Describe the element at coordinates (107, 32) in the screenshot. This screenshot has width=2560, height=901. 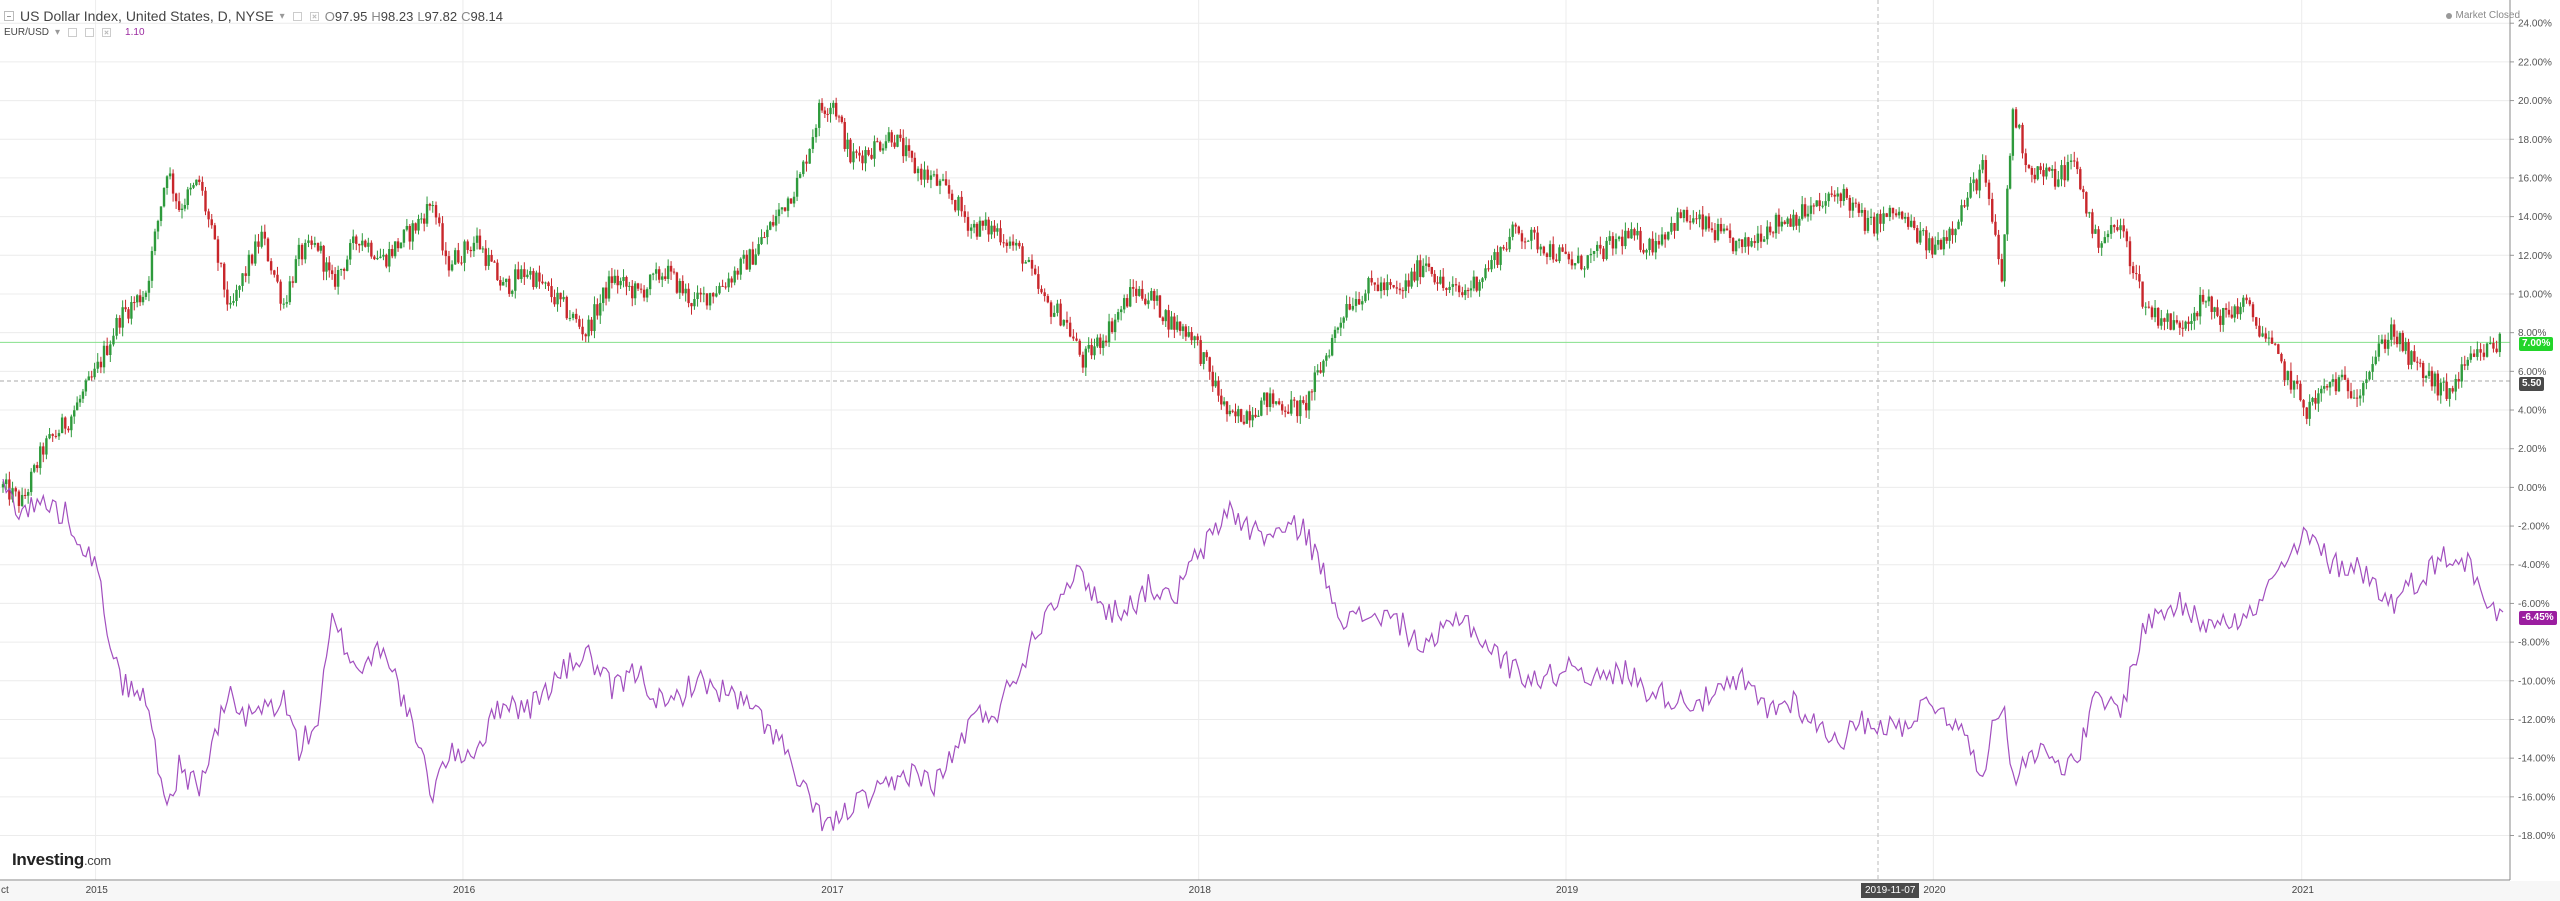
I see `overlay-close-icon` at that location.